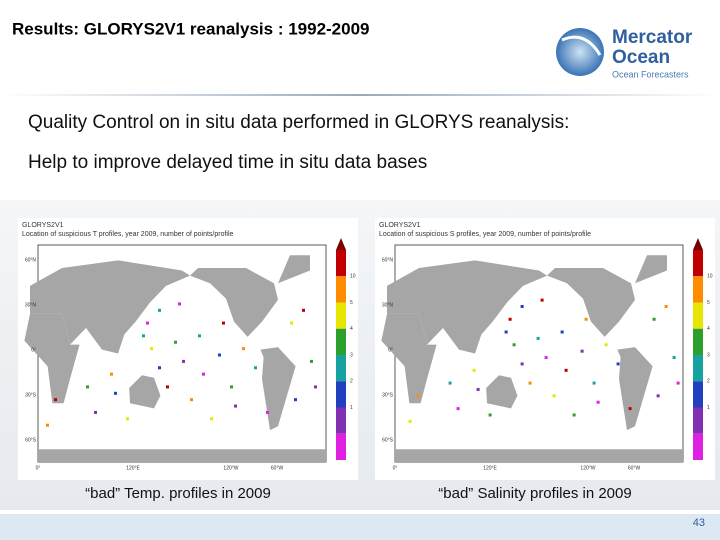  I want to click on logo-swoosh, so click(581, 45).